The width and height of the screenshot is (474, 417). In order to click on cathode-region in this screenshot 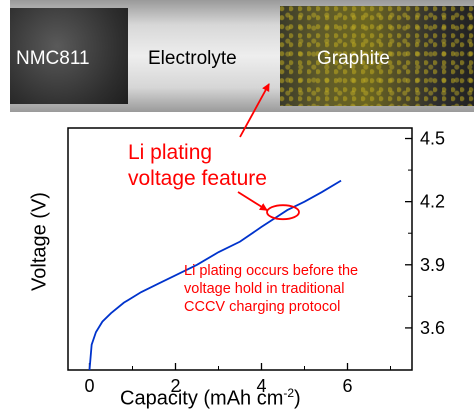, I will do `click(69, 56)`.